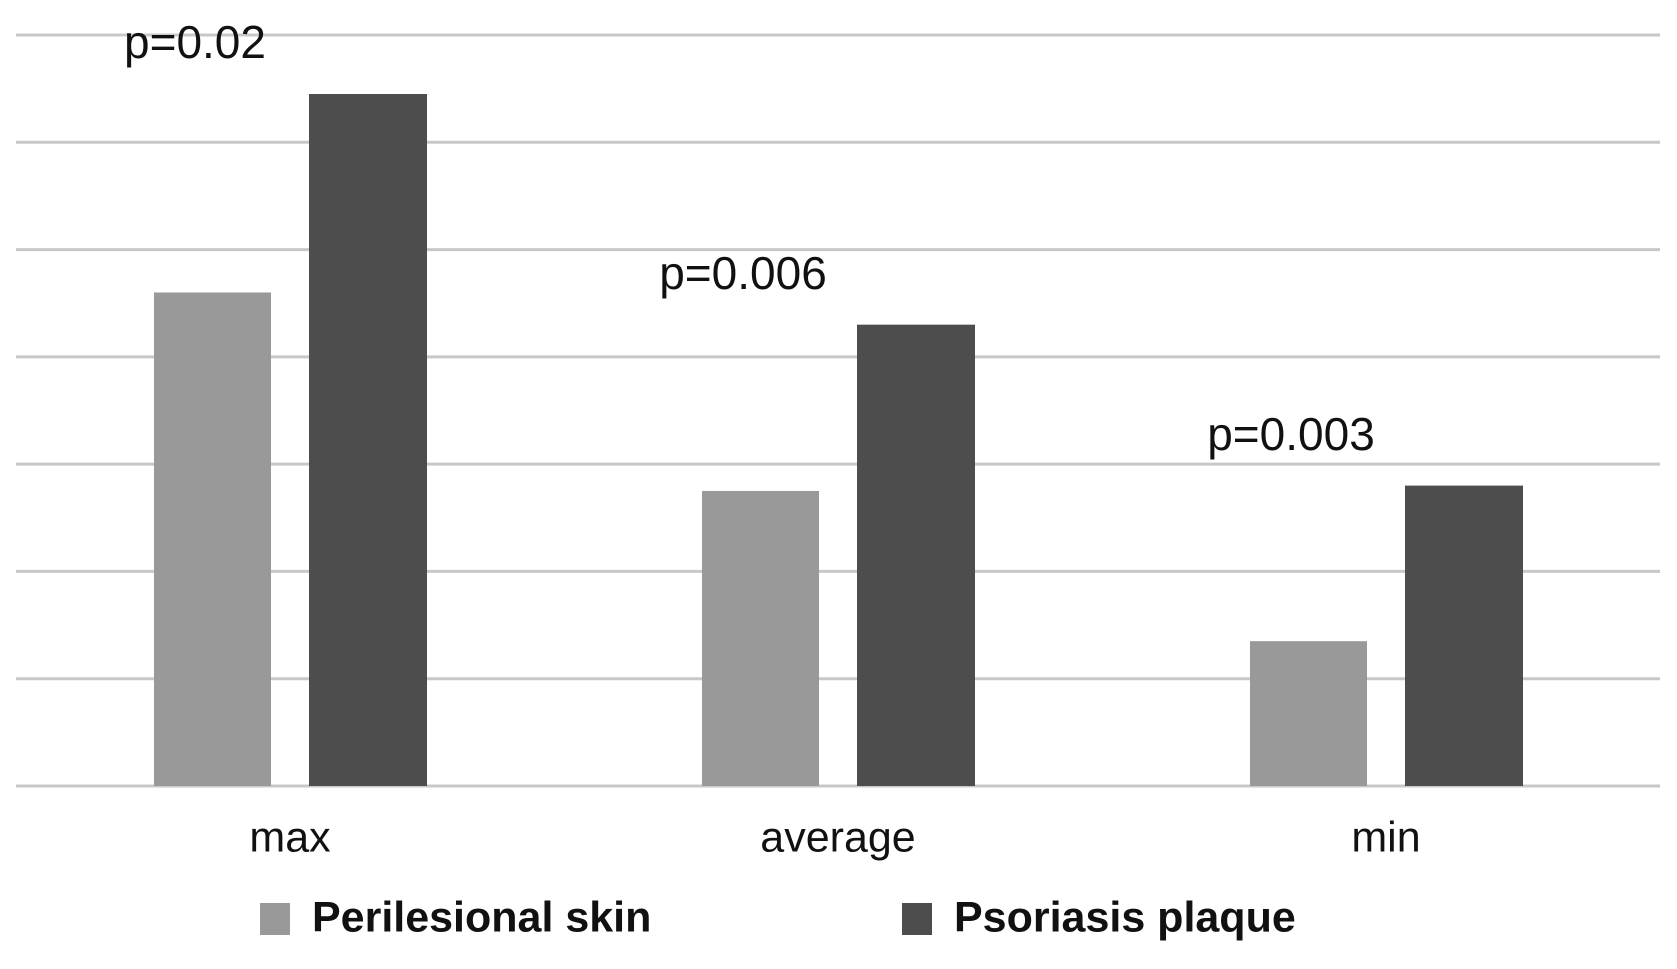 The height and width of the screenshot is (969, 1677). Describe the element at coordinates (743, 273) in the screenshot. I see `annotation: p=0.006` at that location.